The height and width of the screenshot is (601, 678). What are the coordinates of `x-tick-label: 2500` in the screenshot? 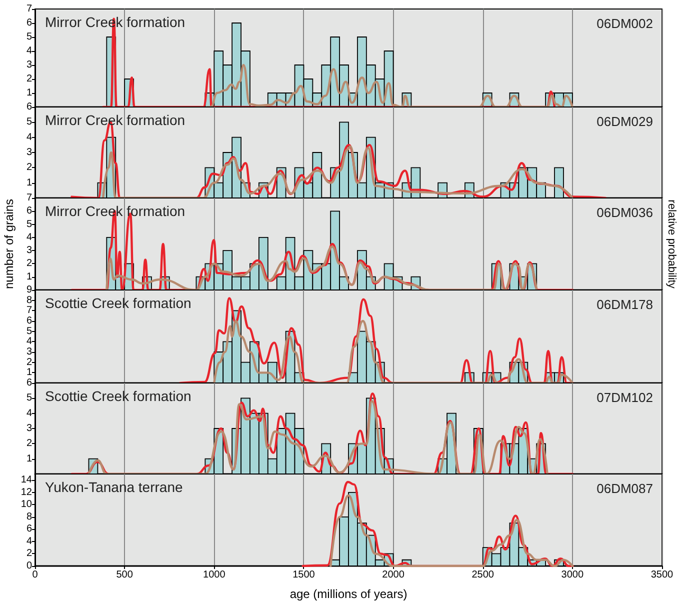 It's located at (483, 575).